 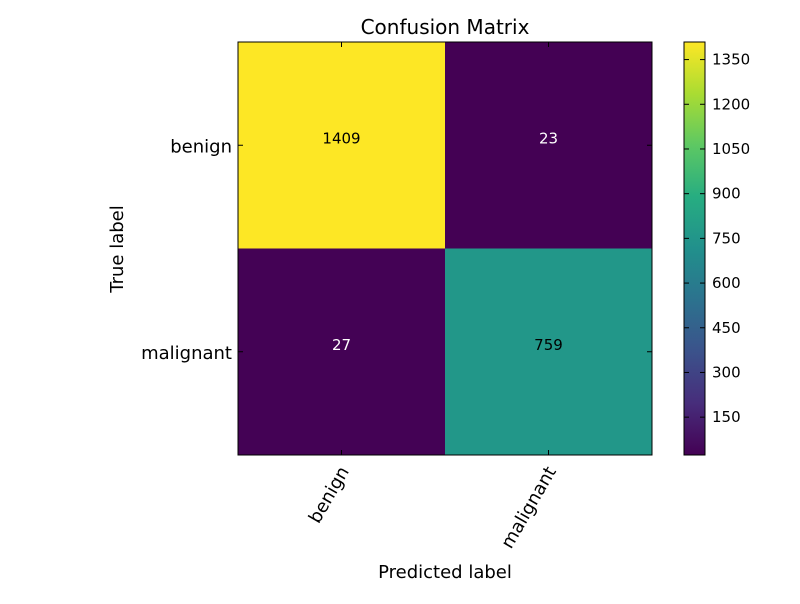 I want to click on colorbar-ticks: 150 300 450 600 750 900 1050 1200 1350, so click(x=717, y=238).